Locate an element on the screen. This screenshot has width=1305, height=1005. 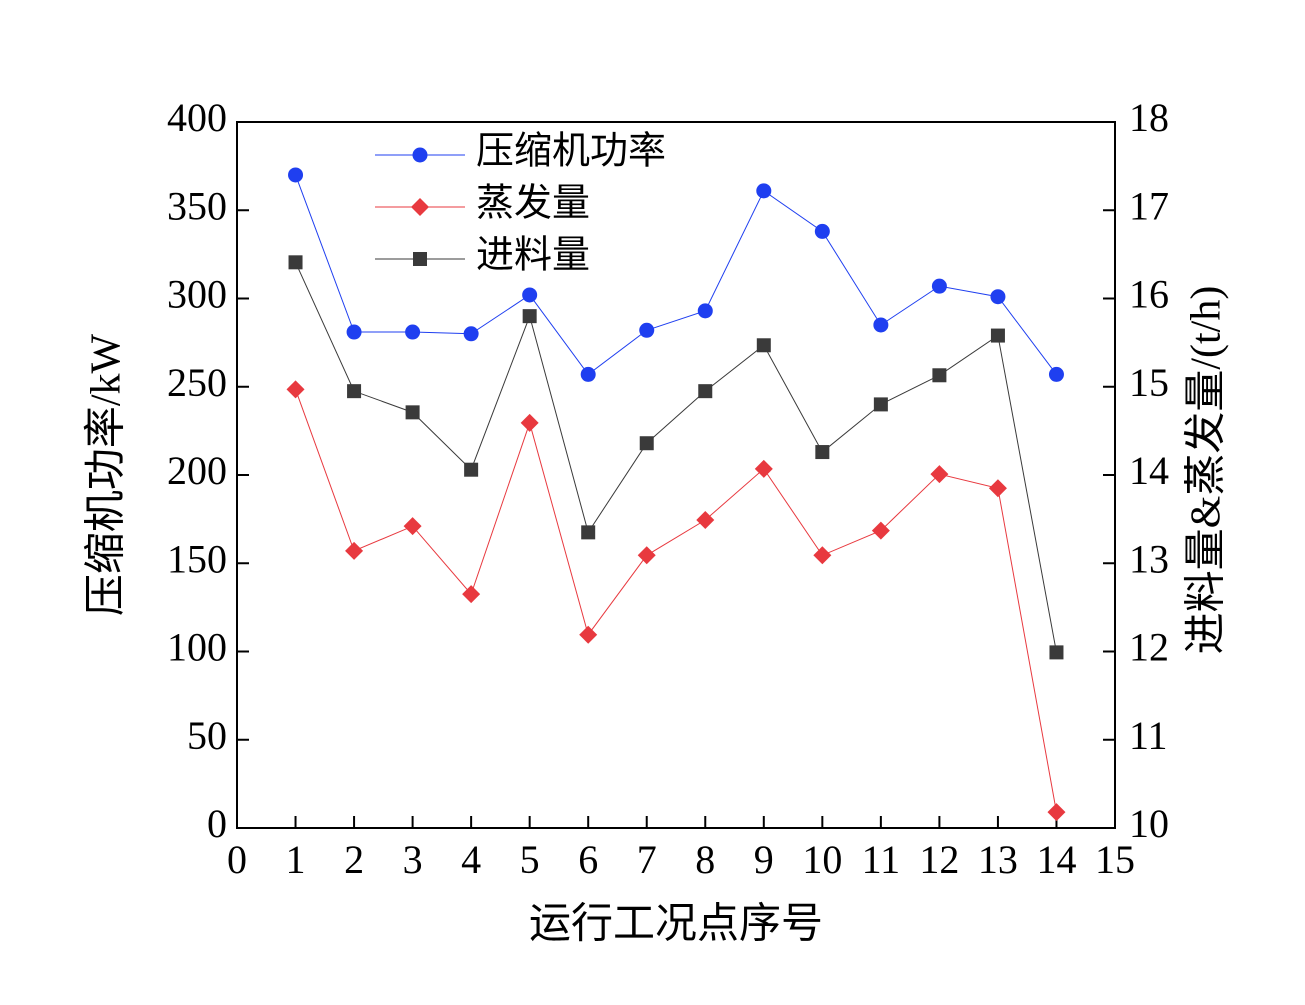
x-tick-label: 6 is located at coordinates (588, 859).